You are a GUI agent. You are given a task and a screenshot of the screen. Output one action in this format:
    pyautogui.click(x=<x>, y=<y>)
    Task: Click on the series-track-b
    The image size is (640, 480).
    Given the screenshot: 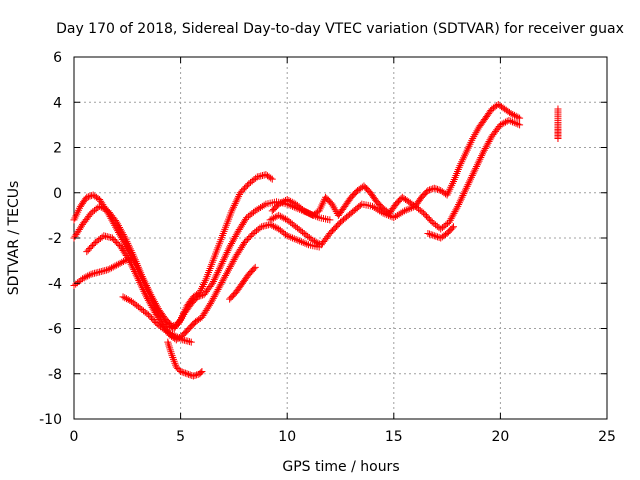 What is the action you would take?
    pyautogui.click(x=202, y=264)
    